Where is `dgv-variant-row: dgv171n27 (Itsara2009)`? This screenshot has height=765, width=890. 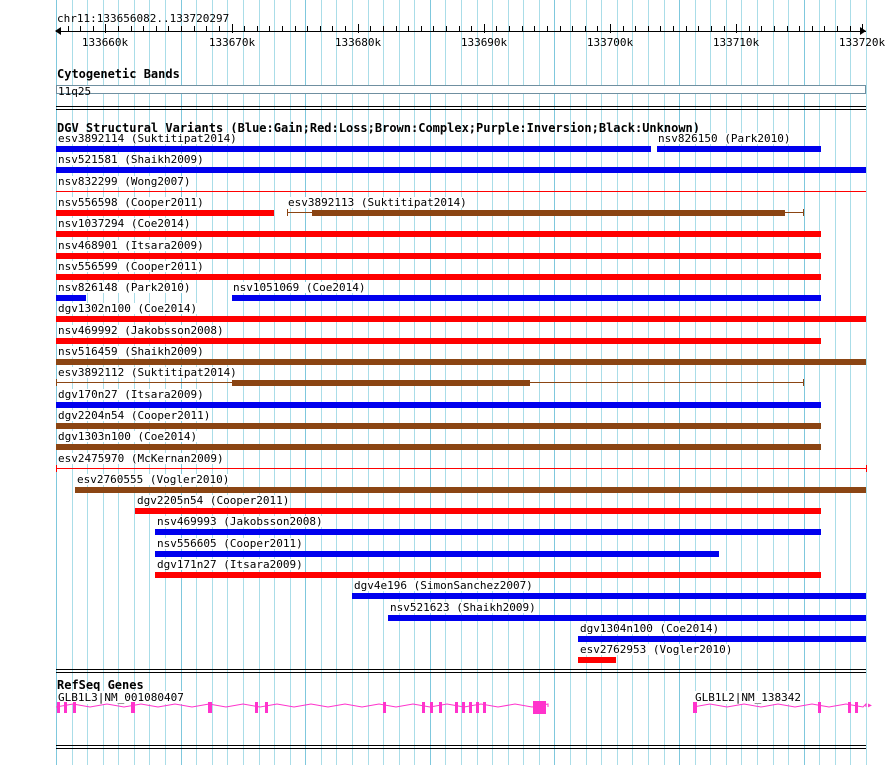 dgv-variant-row: dgv171n27 (Itsara2009) is located at coordinates (445, 569).